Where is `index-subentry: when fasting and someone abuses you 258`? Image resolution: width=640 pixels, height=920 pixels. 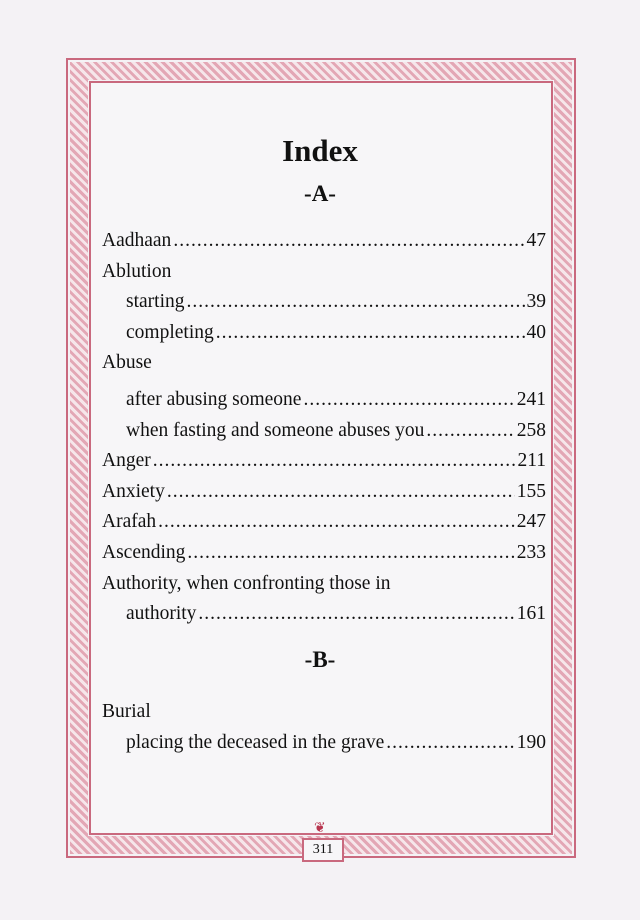
index-subentry: when fasting and someone abuses you 258 is located at coordinates (336, 431).